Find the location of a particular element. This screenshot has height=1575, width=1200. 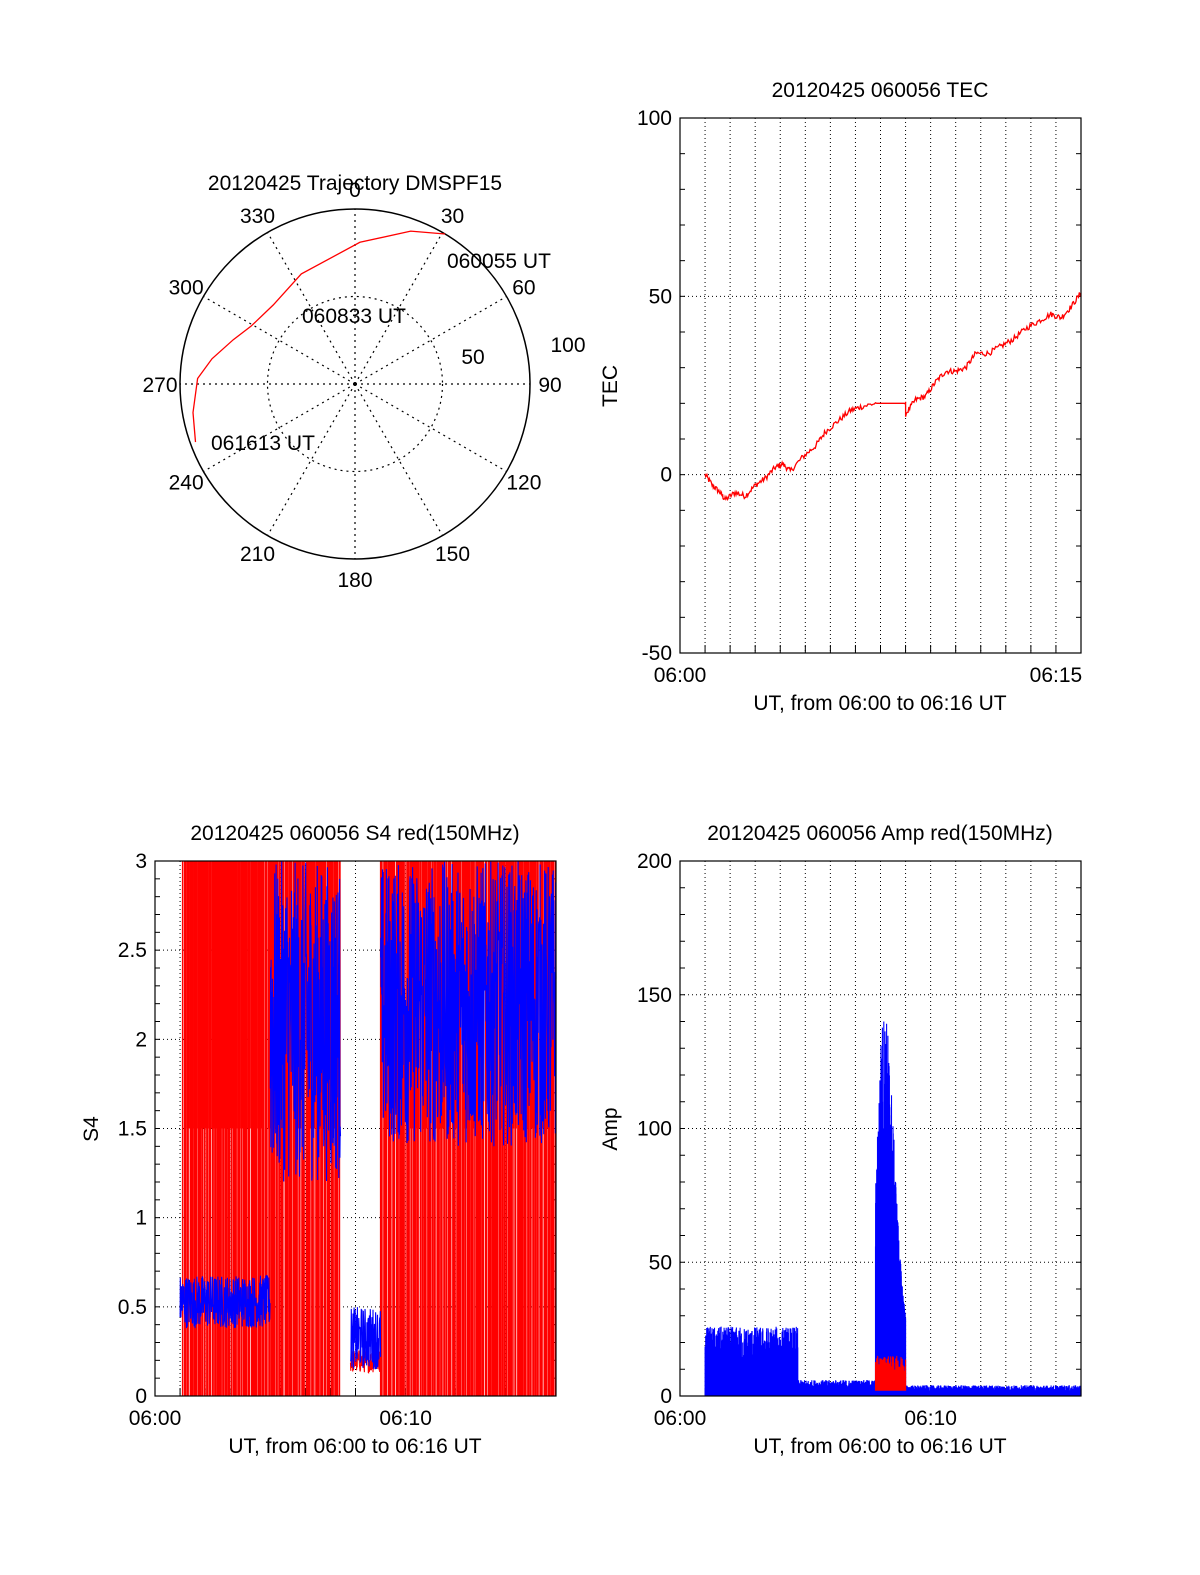

s4-xtick-label-1: 06:10 is located at coordinates (405, 1418).